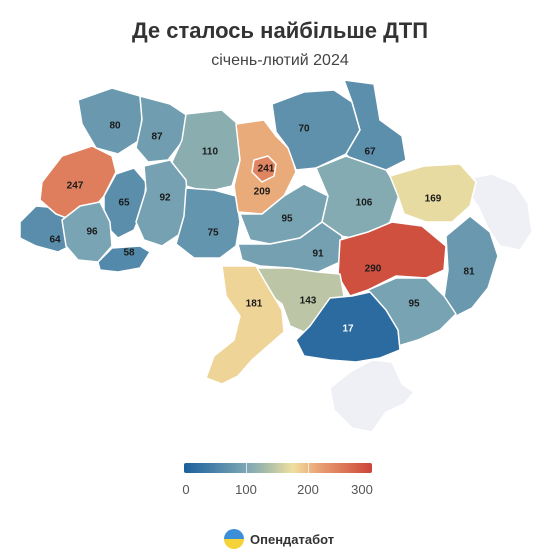 Image resolution: width=560 pixels, height=560 pixels. I want to click on region-vinnytsia, so click(208, 223).